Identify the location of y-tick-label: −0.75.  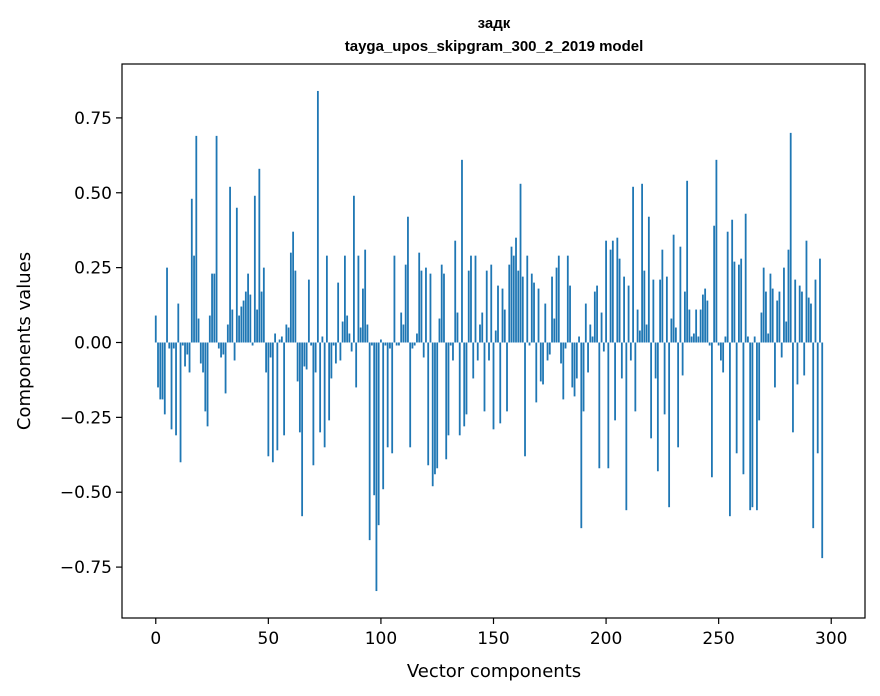
(86, 568).